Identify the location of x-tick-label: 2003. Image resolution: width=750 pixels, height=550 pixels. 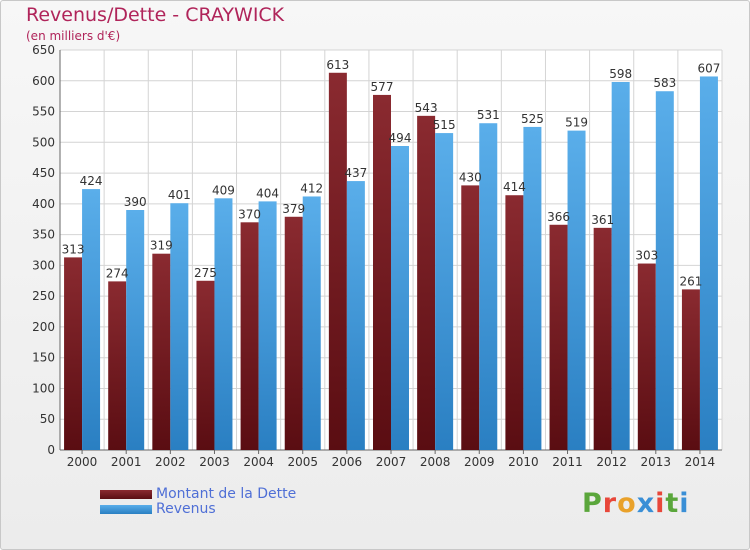
(214, 462).